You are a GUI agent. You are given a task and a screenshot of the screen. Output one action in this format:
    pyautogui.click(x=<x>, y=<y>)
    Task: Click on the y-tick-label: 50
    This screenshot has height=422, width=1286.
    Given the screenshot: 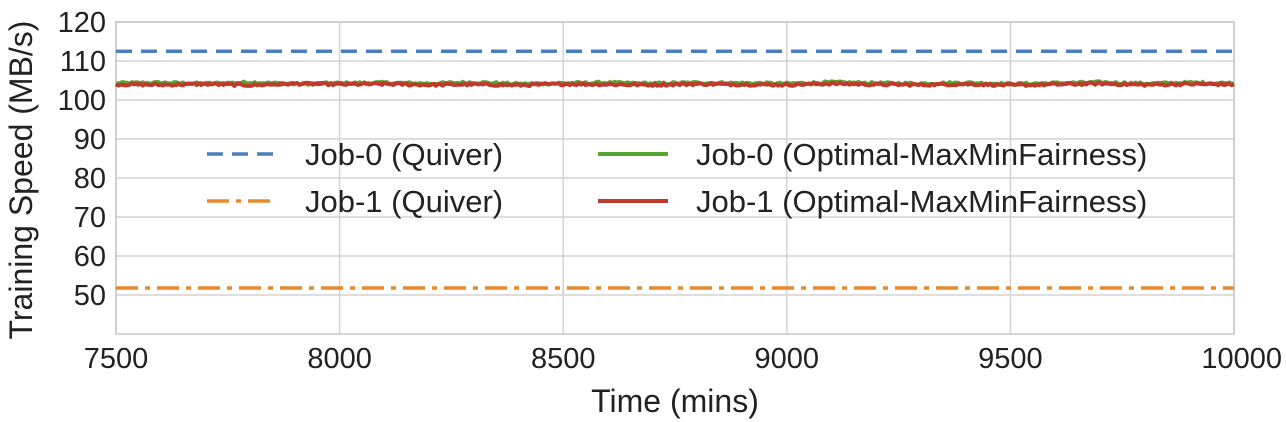 What is the action you would take?
    pyautogui.click(x=90, y=296)
    